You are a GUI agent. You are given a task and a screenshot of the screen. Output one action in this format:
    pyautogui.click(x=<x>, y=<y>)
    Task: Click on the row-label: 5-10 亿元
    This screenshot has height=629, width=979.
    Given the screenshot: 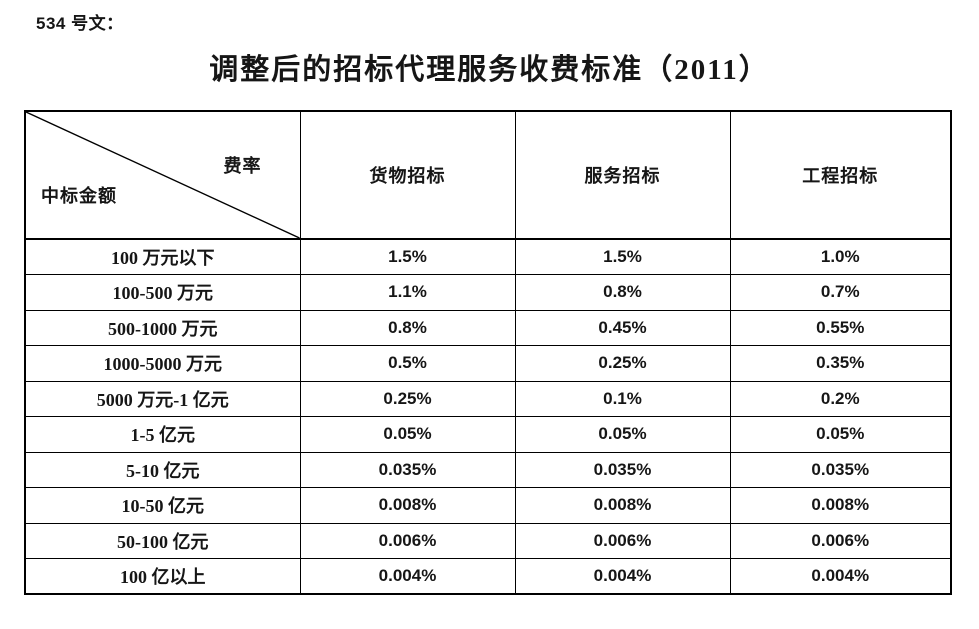 What is the action you would take?
    pyautogui.click(x=162, y=469)
    